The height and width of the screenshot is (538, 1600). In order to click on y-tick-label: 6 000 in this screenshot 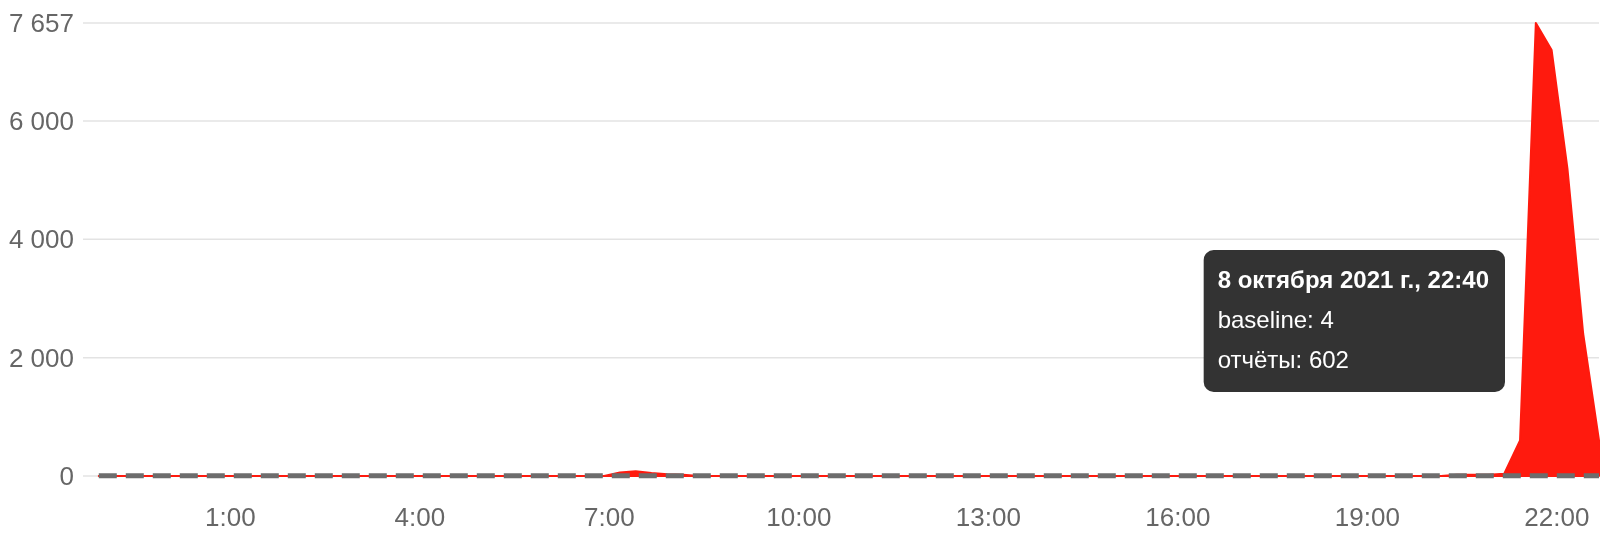, I will do `click(41, 121)`.